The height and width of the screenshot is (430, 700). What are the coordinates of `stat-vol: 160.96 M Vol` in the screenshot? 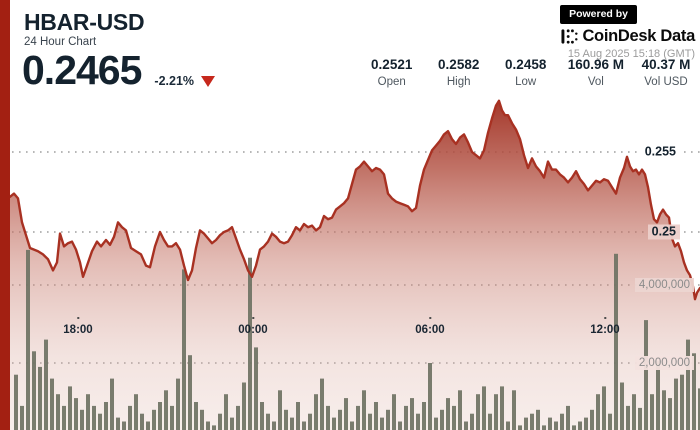 It's located at (596, 72).